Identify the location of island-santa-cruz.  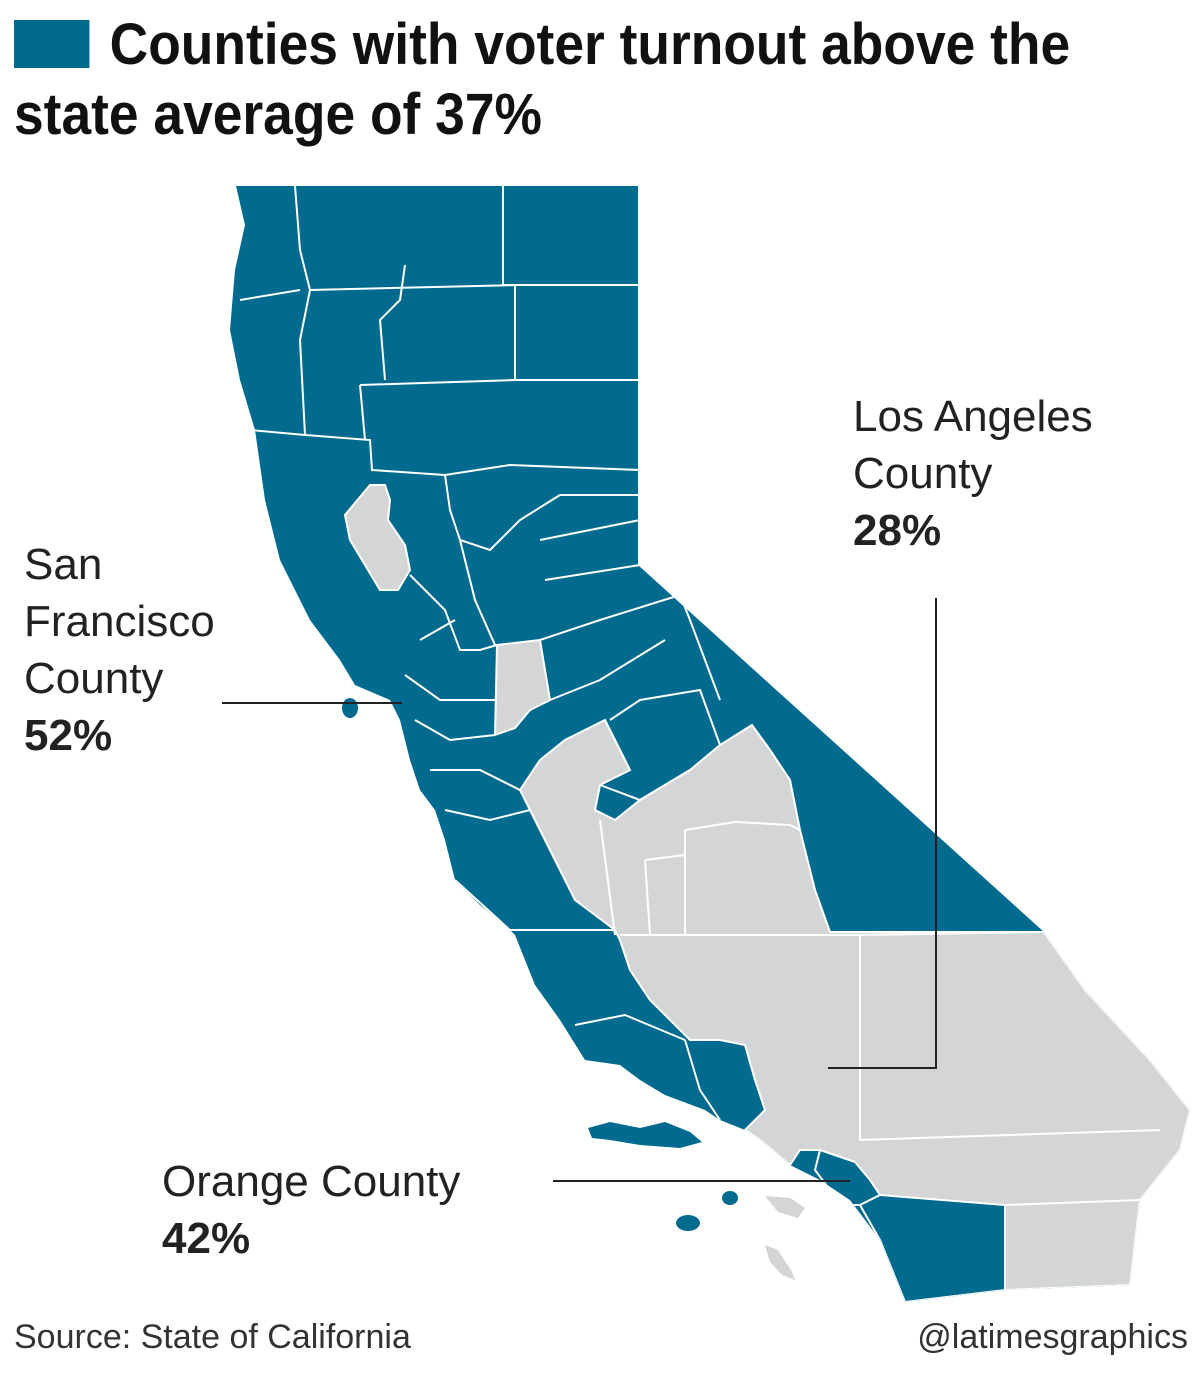
(645, 1135).